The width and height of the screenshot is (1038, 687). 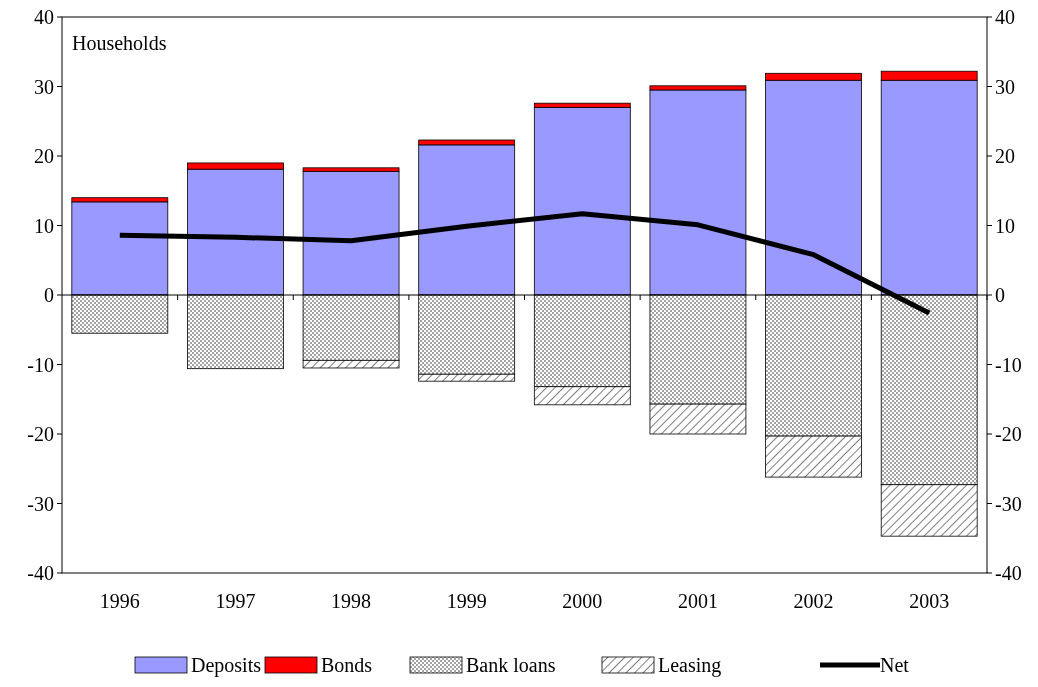 What do you see at coordinates (40, 434) in the screenshot?
I see `y-tick-label: -20` at bounding box center [40, 434].